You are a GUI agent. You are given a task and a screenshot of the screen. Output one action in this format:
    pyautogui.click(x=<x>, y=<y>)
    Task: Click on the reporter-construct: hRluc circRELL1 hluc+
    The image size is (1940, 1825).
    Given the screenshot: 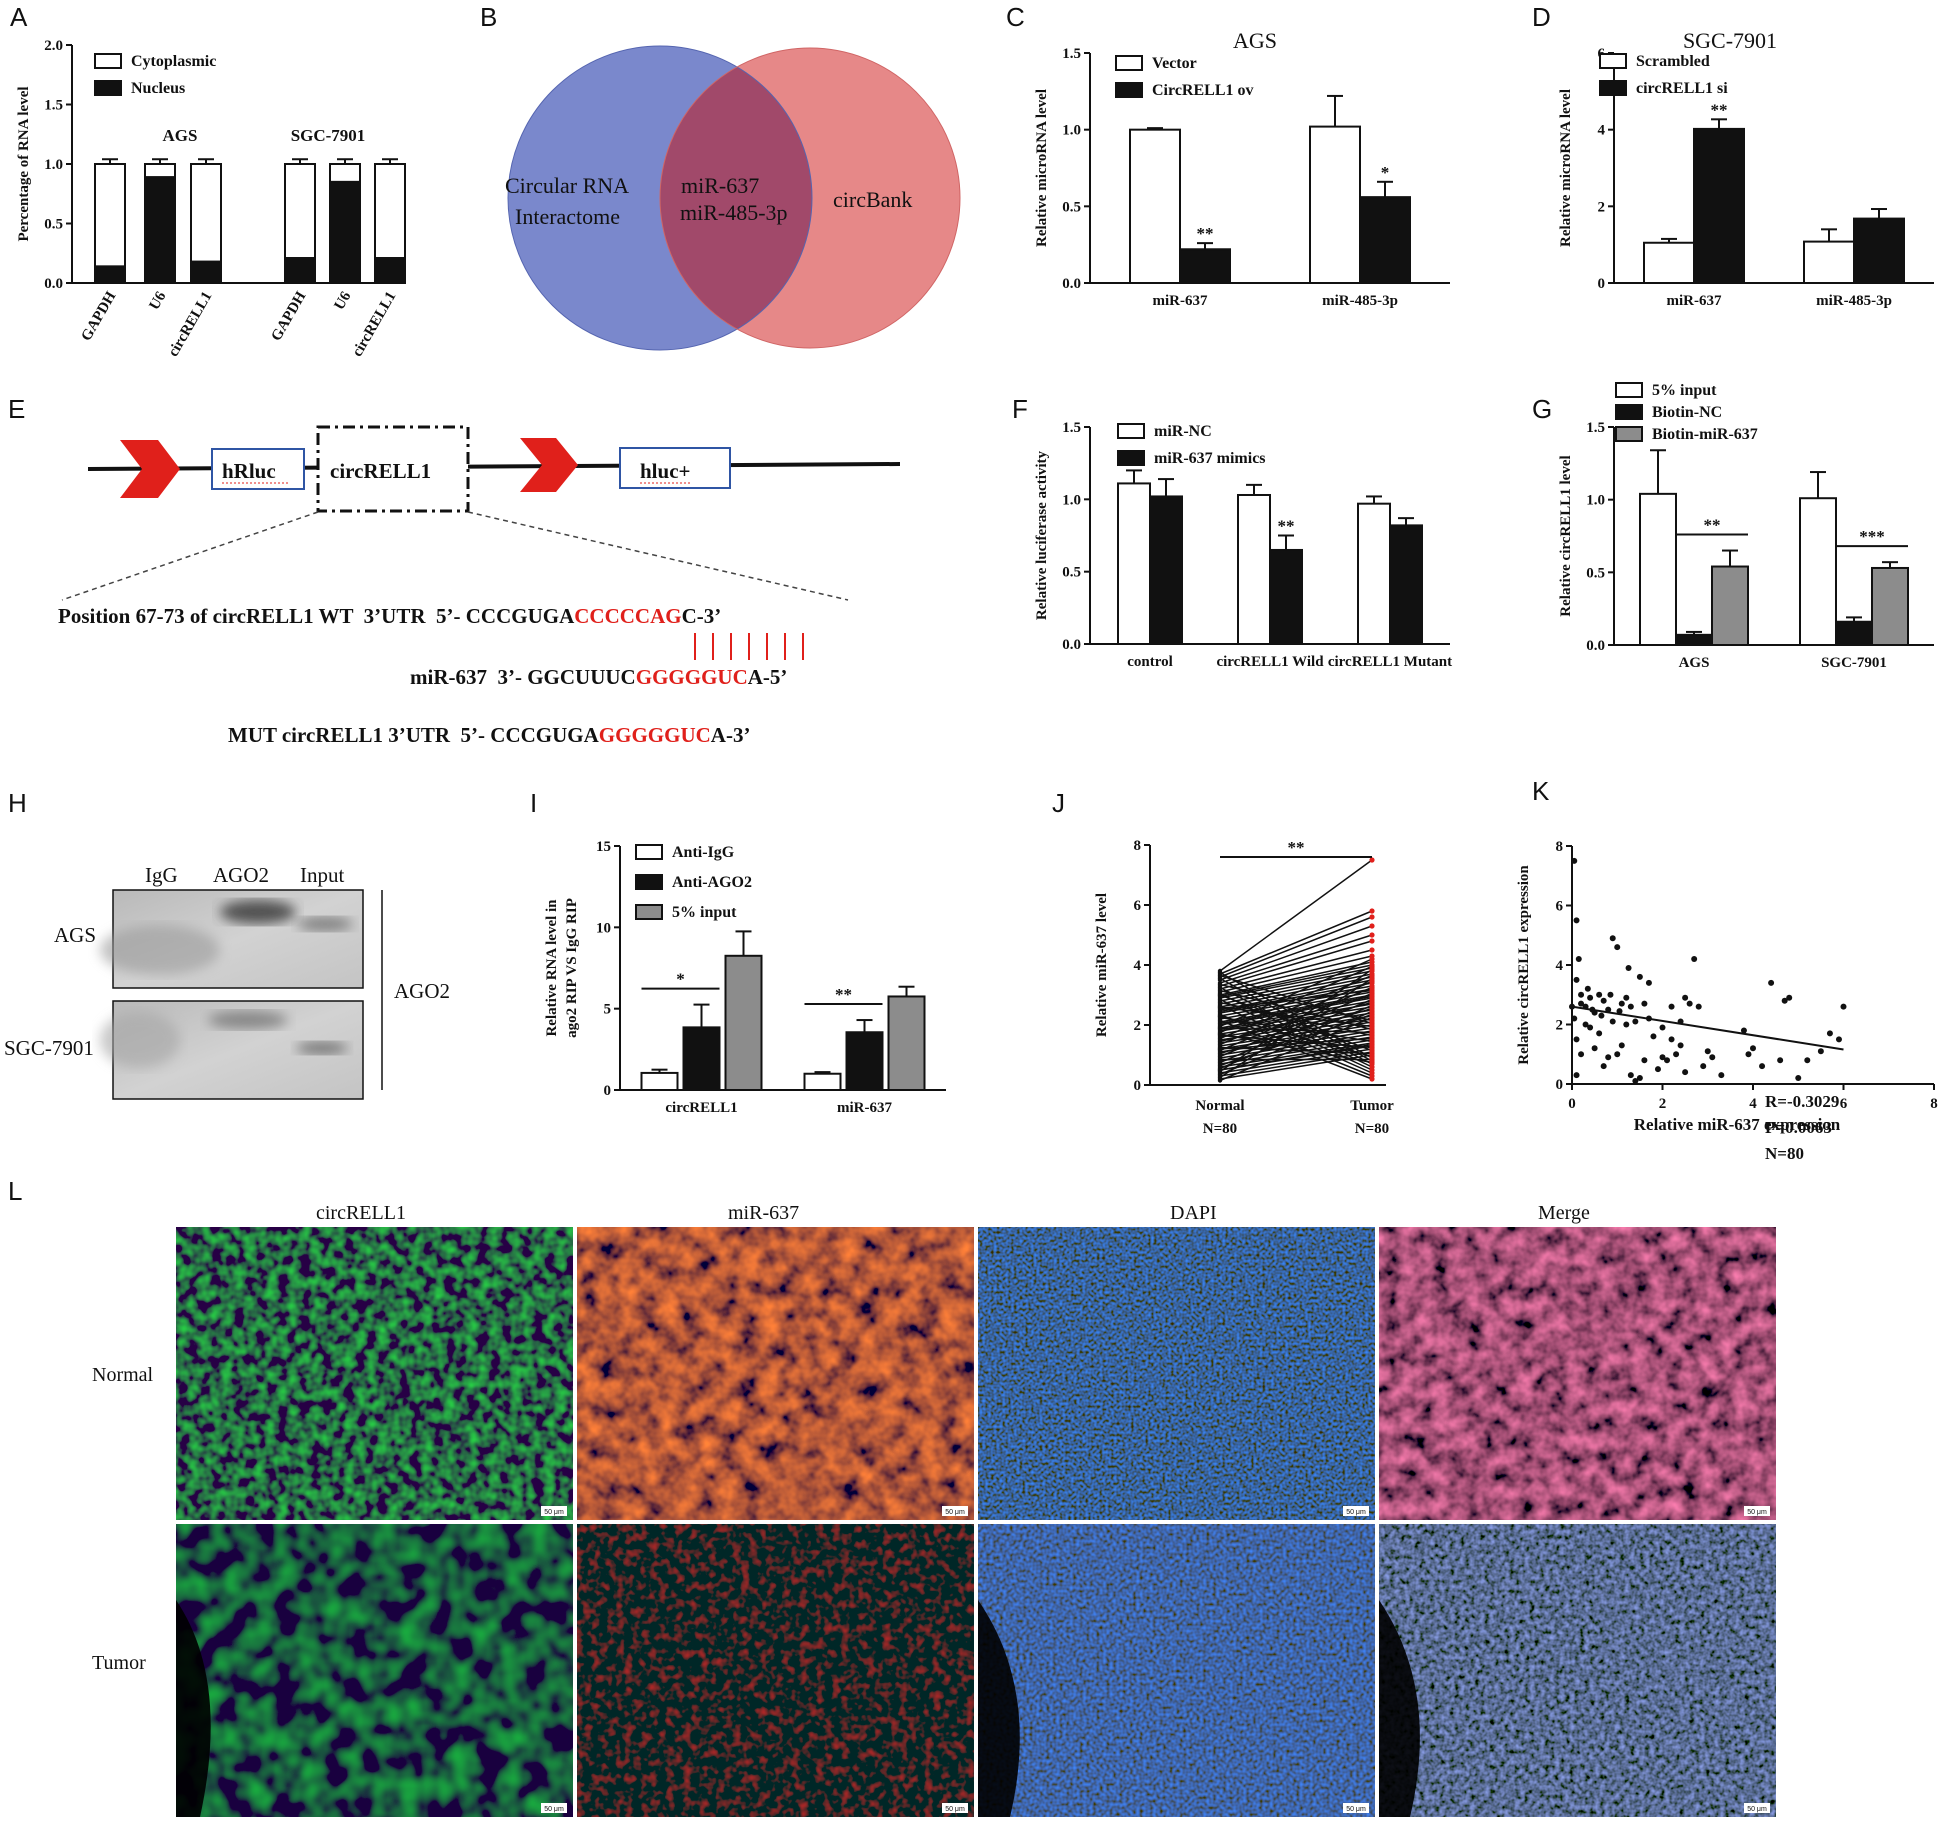 What is the action you would take?
    pyautogui.click(x=481, y=513)
    